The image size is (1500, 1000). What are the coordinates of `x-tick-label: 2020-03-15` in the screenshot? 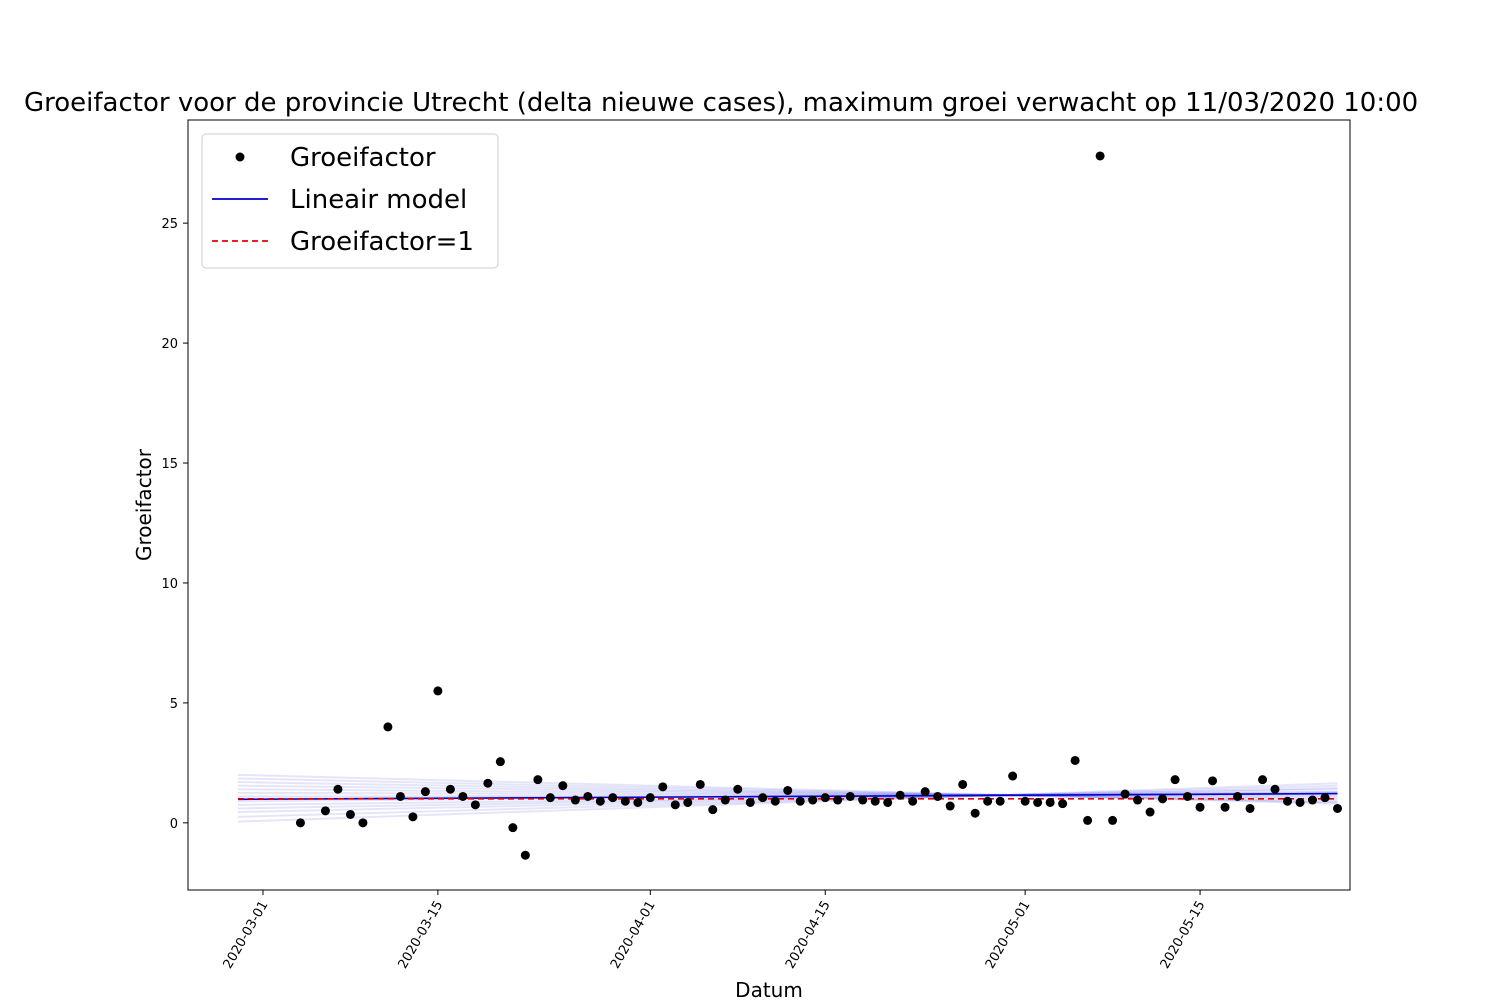 It's located at (421, 935).